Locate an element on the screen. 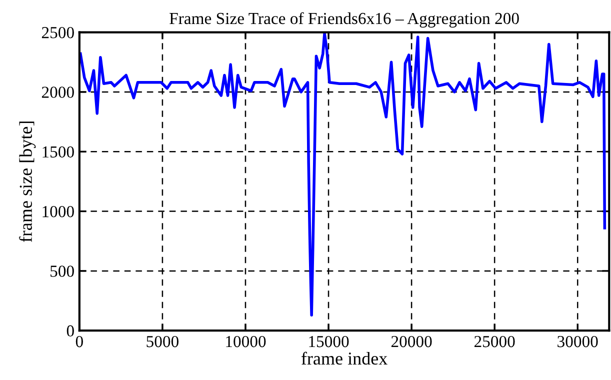 This screenshot has height=380, width=611. x-tick-label: 0 is located at coordinates (79, 342).